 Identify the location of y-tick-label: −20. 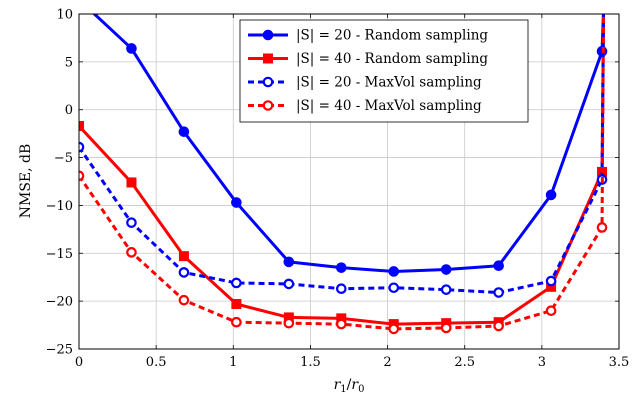
(59, 302).